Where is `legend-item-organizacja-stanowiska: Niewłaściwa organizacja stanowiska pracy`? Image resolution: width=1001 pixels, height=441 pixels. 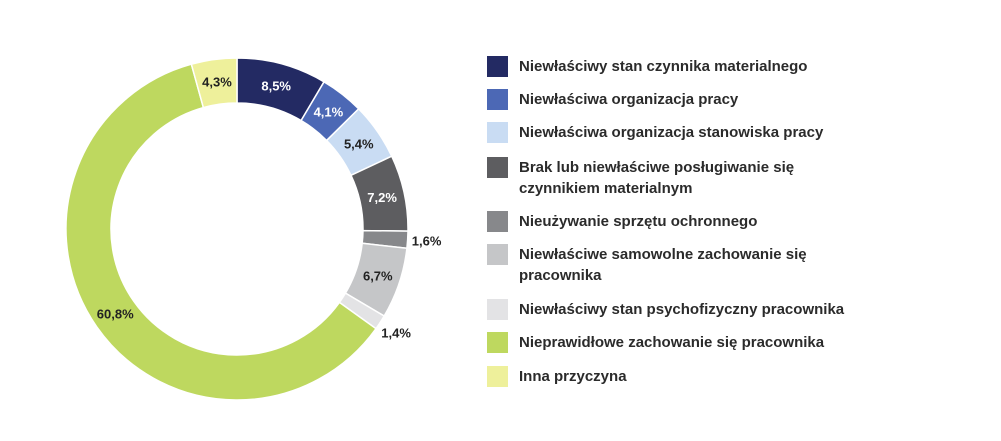
legend-item-organizacja-stanowiska: Niewłaściwa organizacja stanowiska pracy is located at coordinates (737, 132).